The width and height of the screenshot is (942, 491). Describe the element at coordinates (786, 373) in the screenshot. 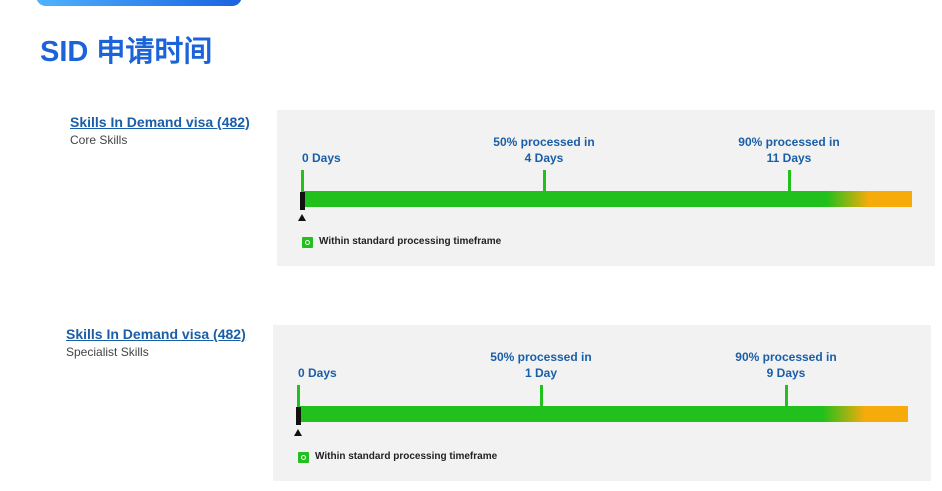

I see `marker-value: 9 Days` at that location.